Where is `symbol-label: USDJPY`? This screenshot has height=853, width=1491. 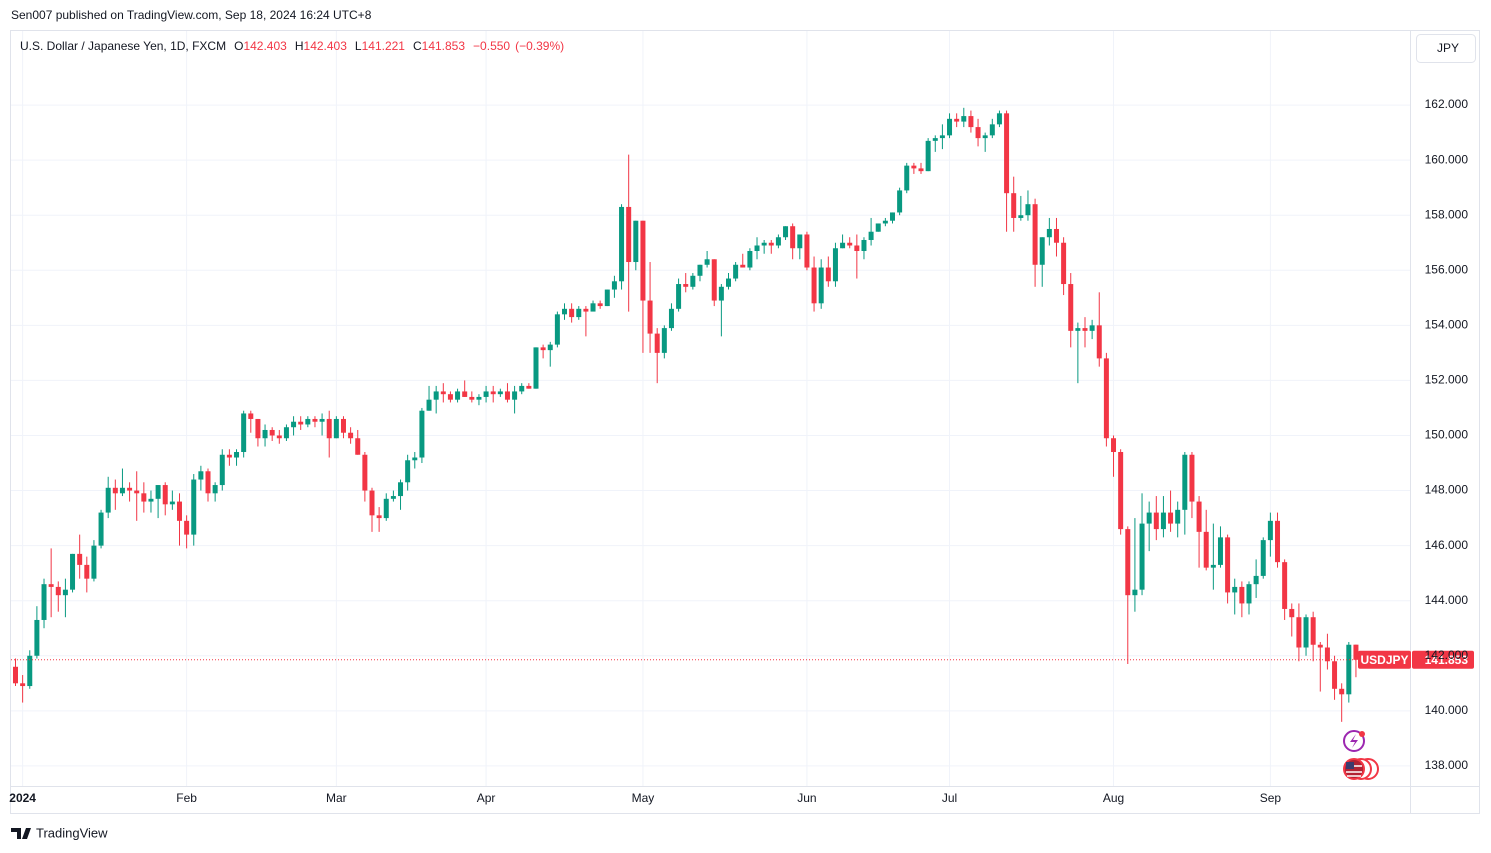
symbol-label: USDJPY is located at coordinates (1384, 660).